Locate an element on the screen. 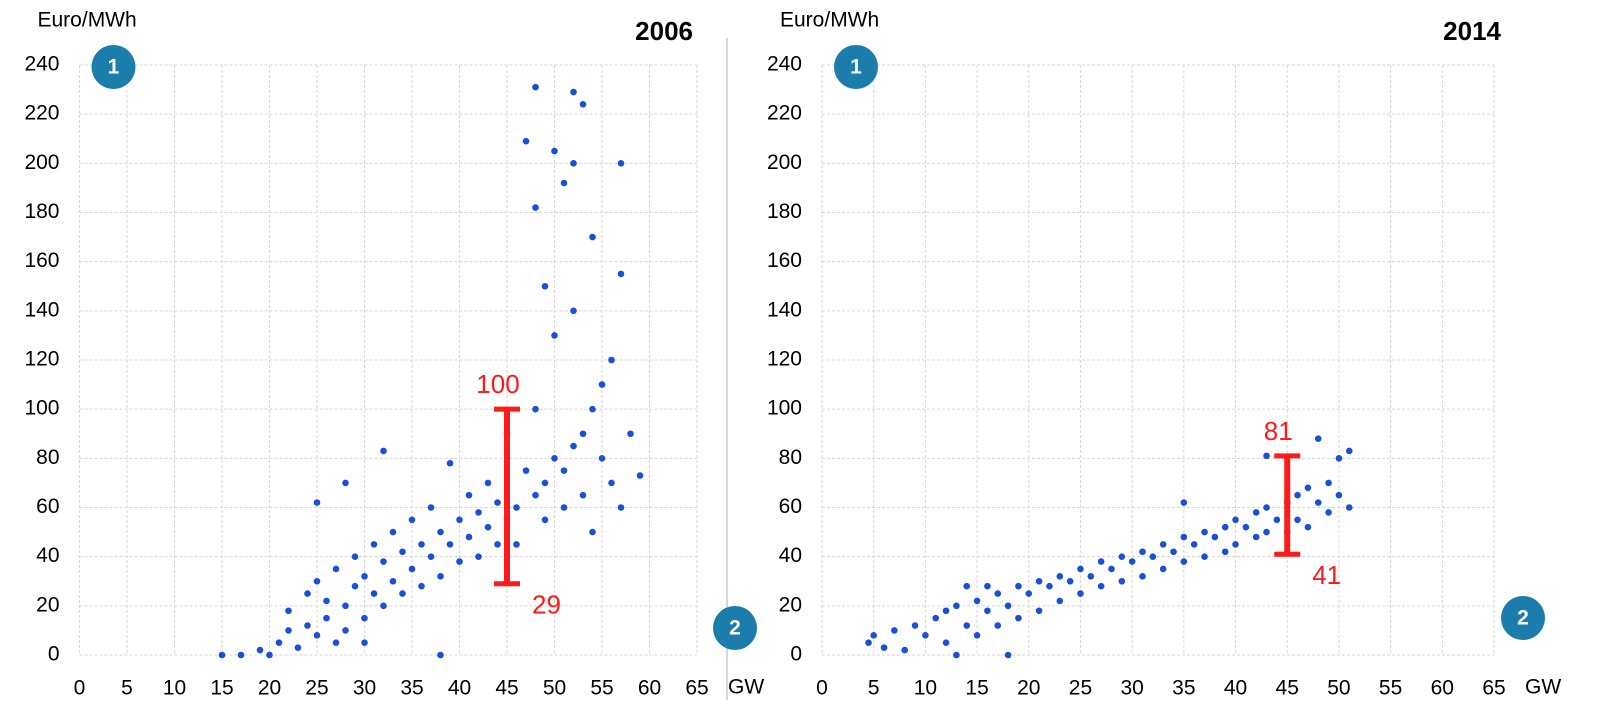  x-tick-label: 55 is located at coordinates (1390, 688).